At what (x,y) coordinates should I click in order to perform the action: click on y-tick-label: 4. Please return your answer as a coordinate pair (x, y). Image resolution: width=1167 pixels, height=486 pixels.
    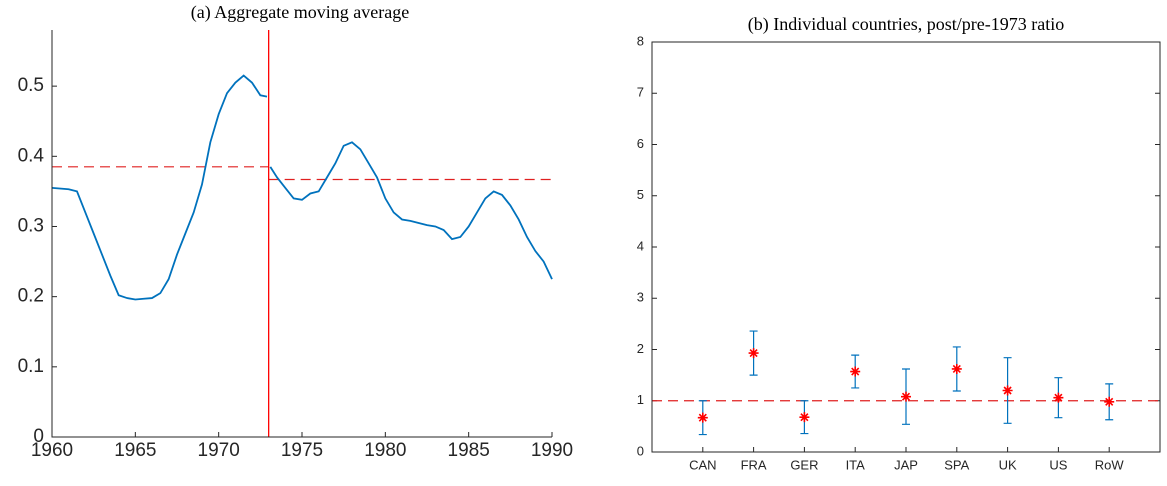
    Looking at the image, I should click on (640, 245).